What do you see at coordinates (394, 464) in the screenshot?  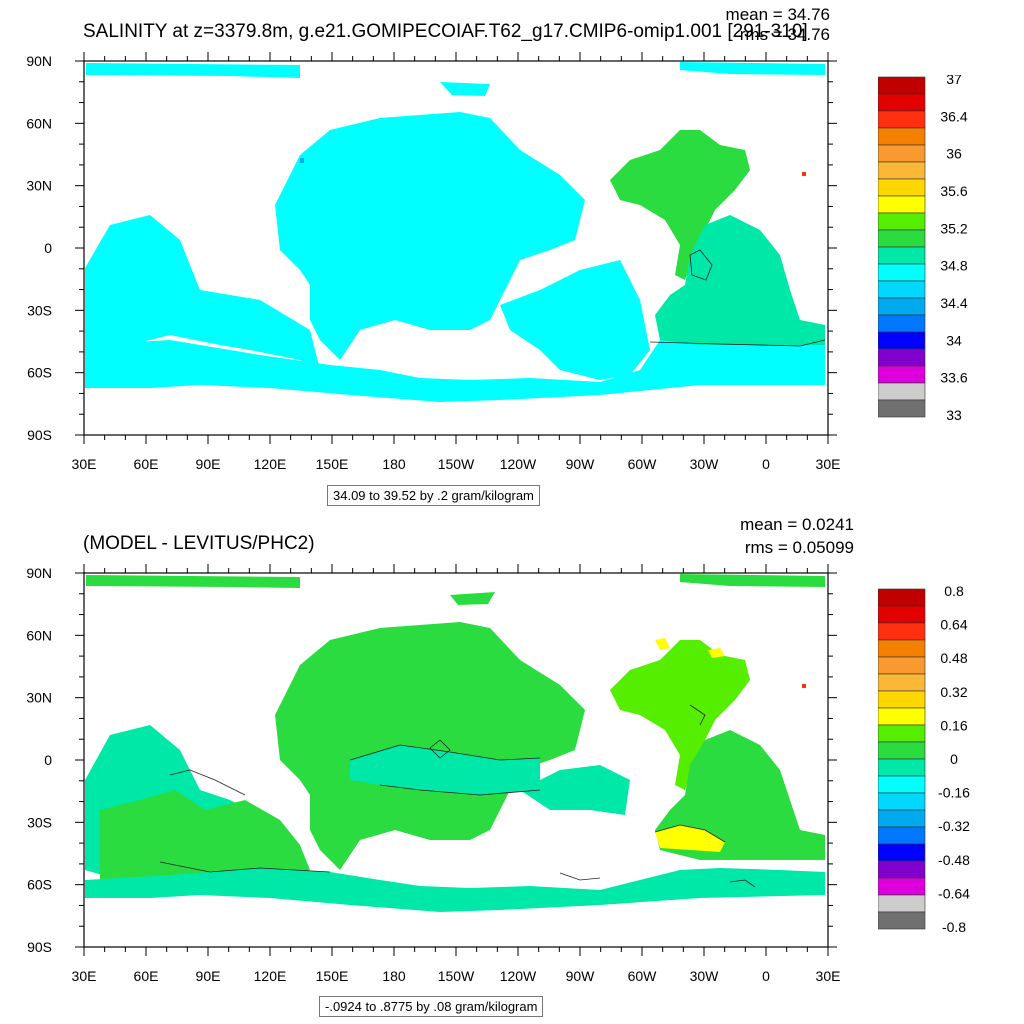 I see `top-x-tick-label: 180` at bounding box center [394, 464].